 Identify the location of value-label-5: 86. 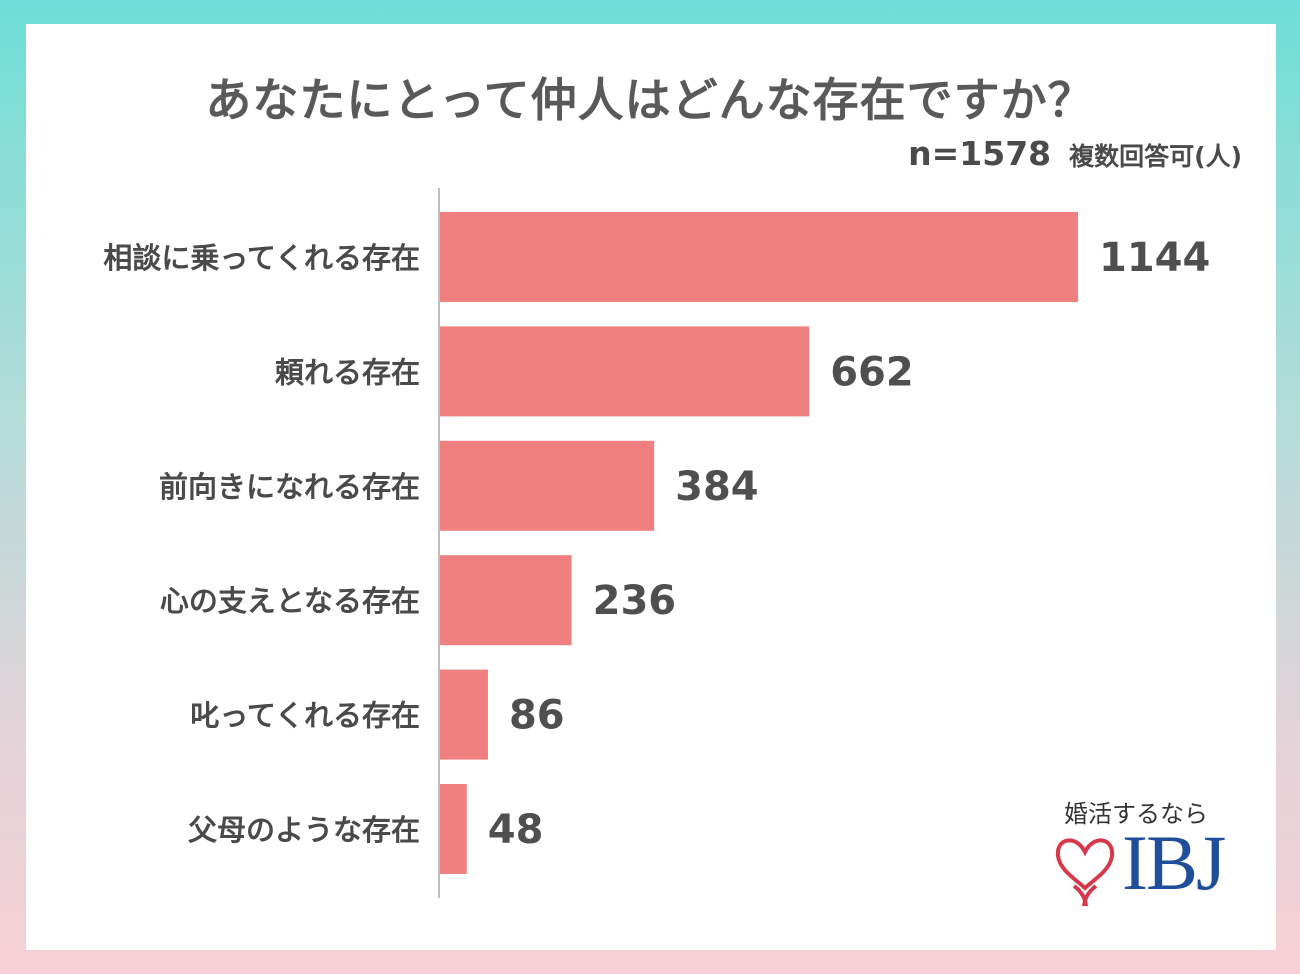
(537, 716).